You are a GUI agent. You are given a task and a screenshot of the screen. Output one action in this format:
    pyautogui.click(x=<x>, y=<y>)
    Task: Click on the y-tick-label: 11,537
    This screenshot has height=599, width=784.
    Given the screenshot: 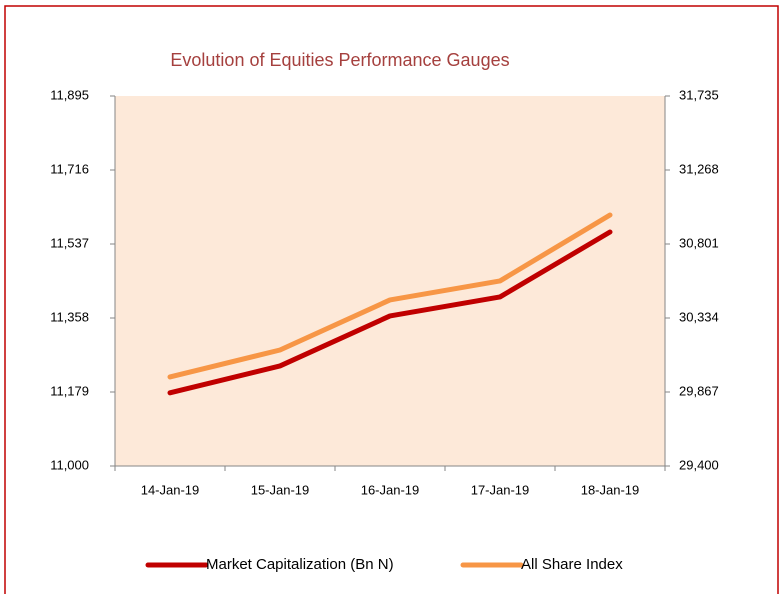 What is the action you would take?
    pyautogui.click(x=69, y=242)
    